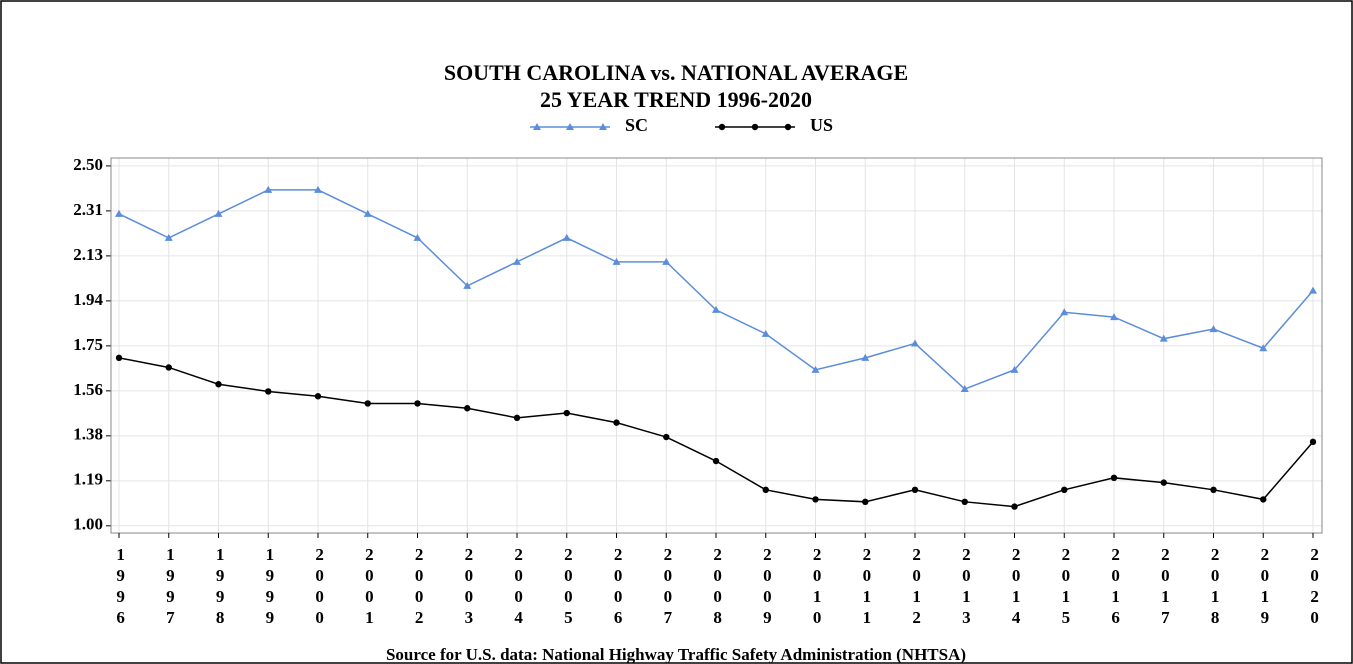 This screenshot has width=1353, height=664. What do you see at coordinates (1065, 587) in the screenshot?
I see `x-tick-label: 2015` at bounding box center [1065, 587].